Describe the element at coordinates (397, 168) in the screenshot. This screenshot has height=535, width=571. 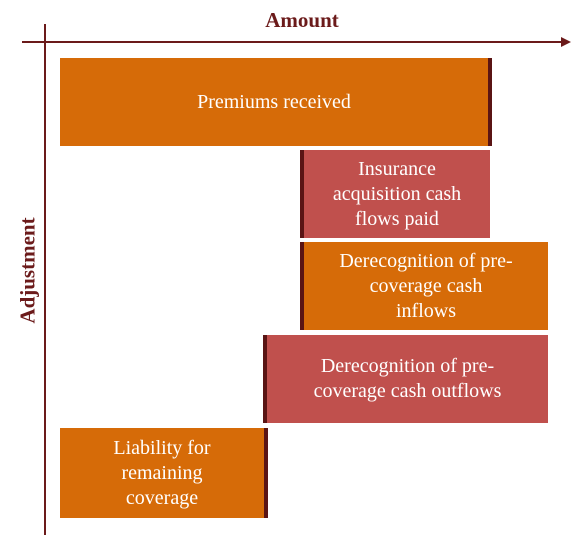
I see `block-label: Insurance` at that location.